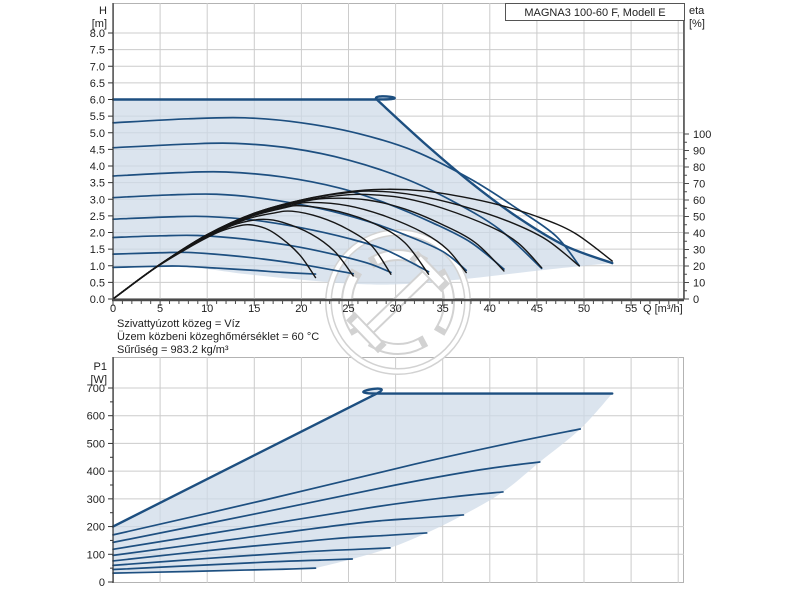 This screenshot has width=800, height=600. I want to click on watermark-shaft-core, so click(398, 302).